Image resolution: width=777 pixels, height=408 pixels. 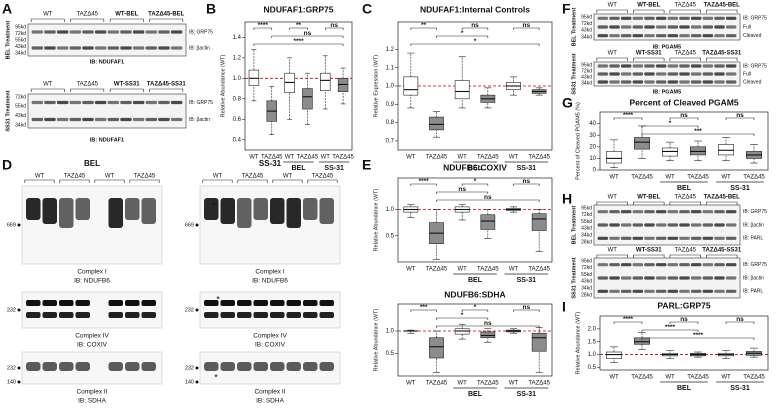 I want to click on plot-frame, so click(x=298, y=86).